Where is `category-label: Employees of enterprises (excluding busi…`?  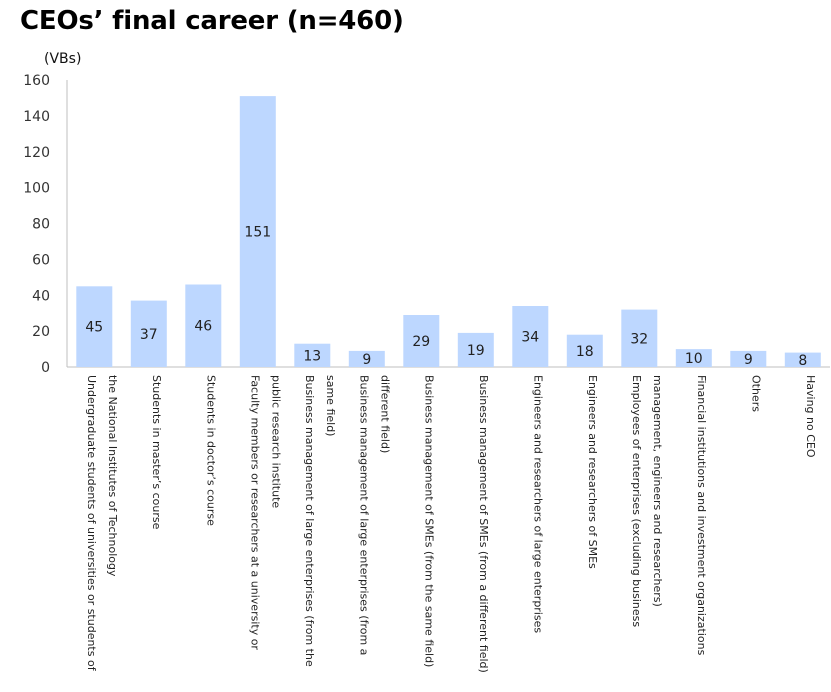 category-label: Employees of enterprises (excluding busi… is located at coordinates (647, 501).